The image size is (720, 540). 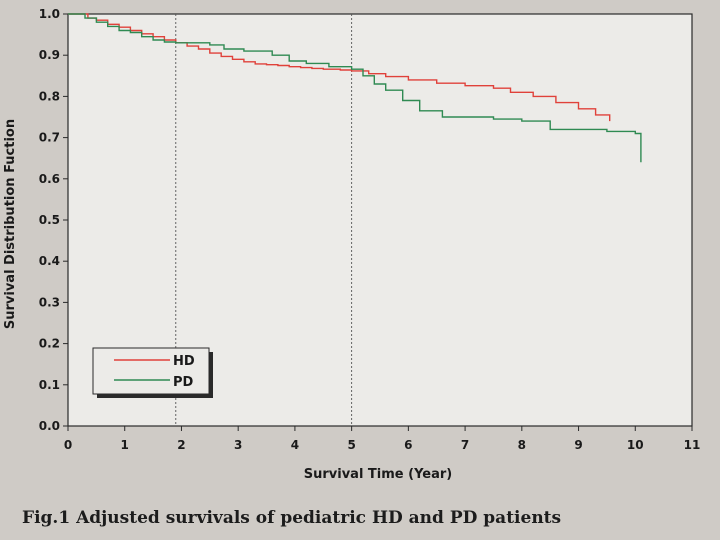 What do you see at coordinates (49, 344) in the screenshot?
I see `y-tick-label: 0.2` at bounding box center [49, 344].